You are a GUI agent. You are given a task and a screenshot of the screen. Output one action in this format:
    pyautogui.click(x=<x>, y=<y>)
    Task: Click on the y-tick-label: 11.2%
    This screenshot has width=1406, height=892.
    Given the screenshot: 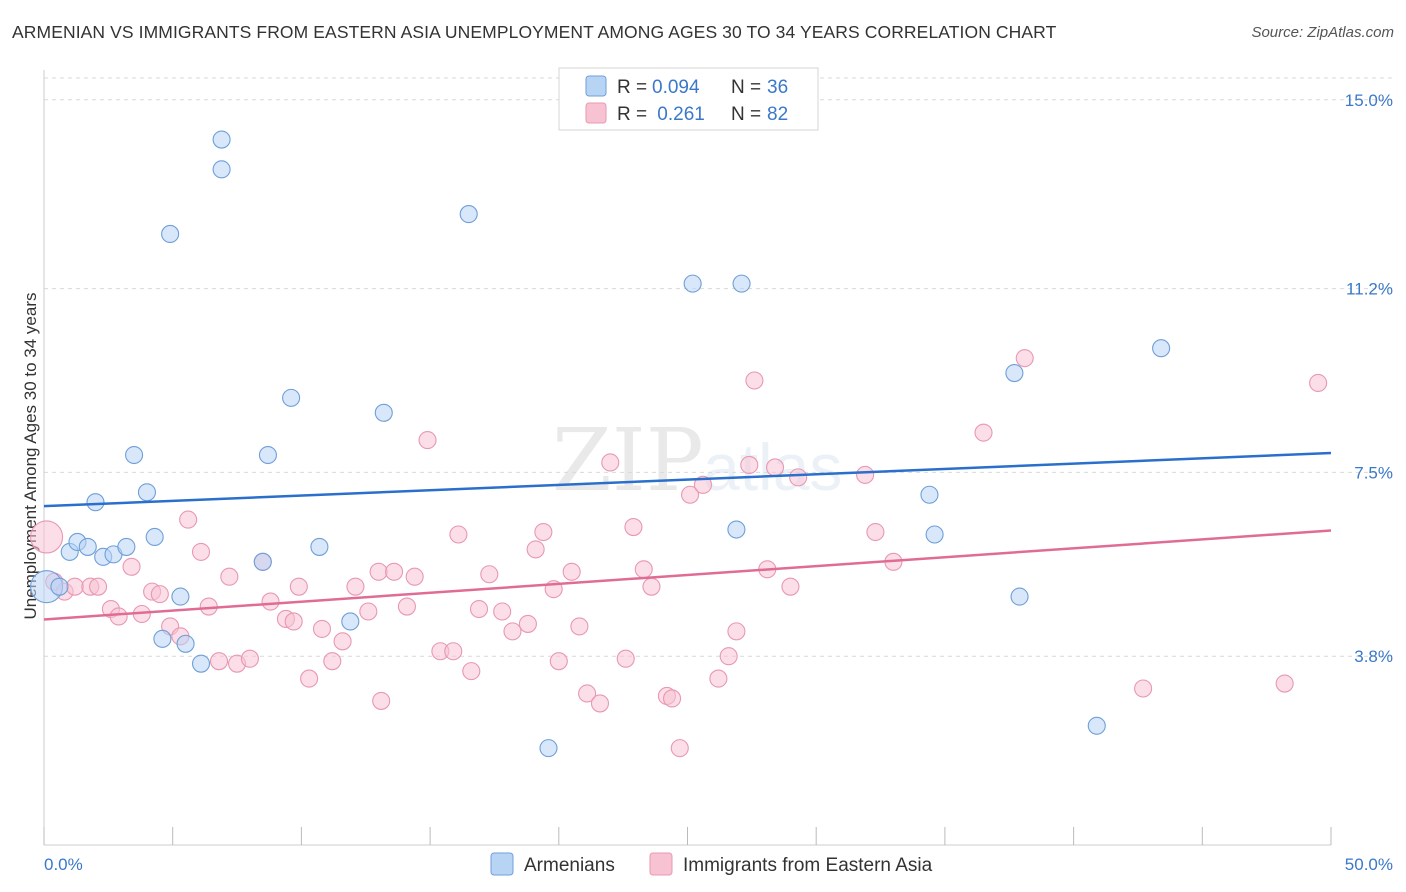 What is the action you would take?
    pyautogui.click(x=1369, y=289)
    